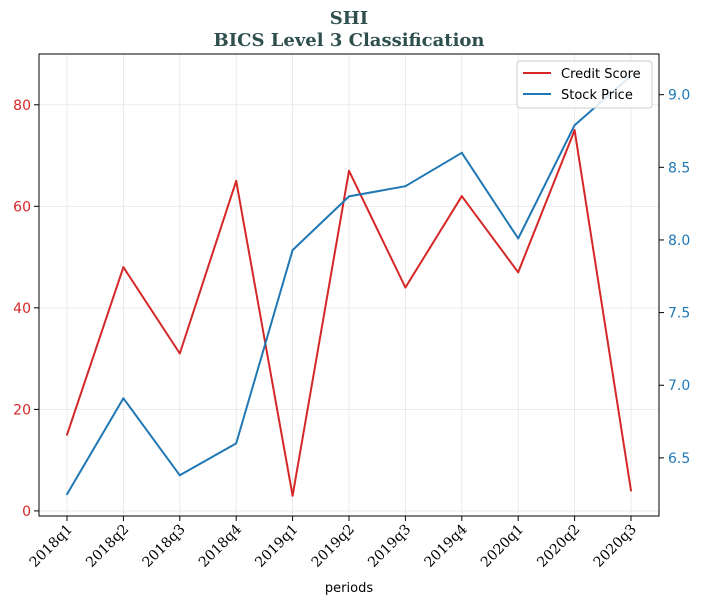 This screenshot has height=605, width=703. What do you see at coordinates (349, 588) in the screenshot?
I see `x-axis-label: periods` at bounding box center [349, 588].